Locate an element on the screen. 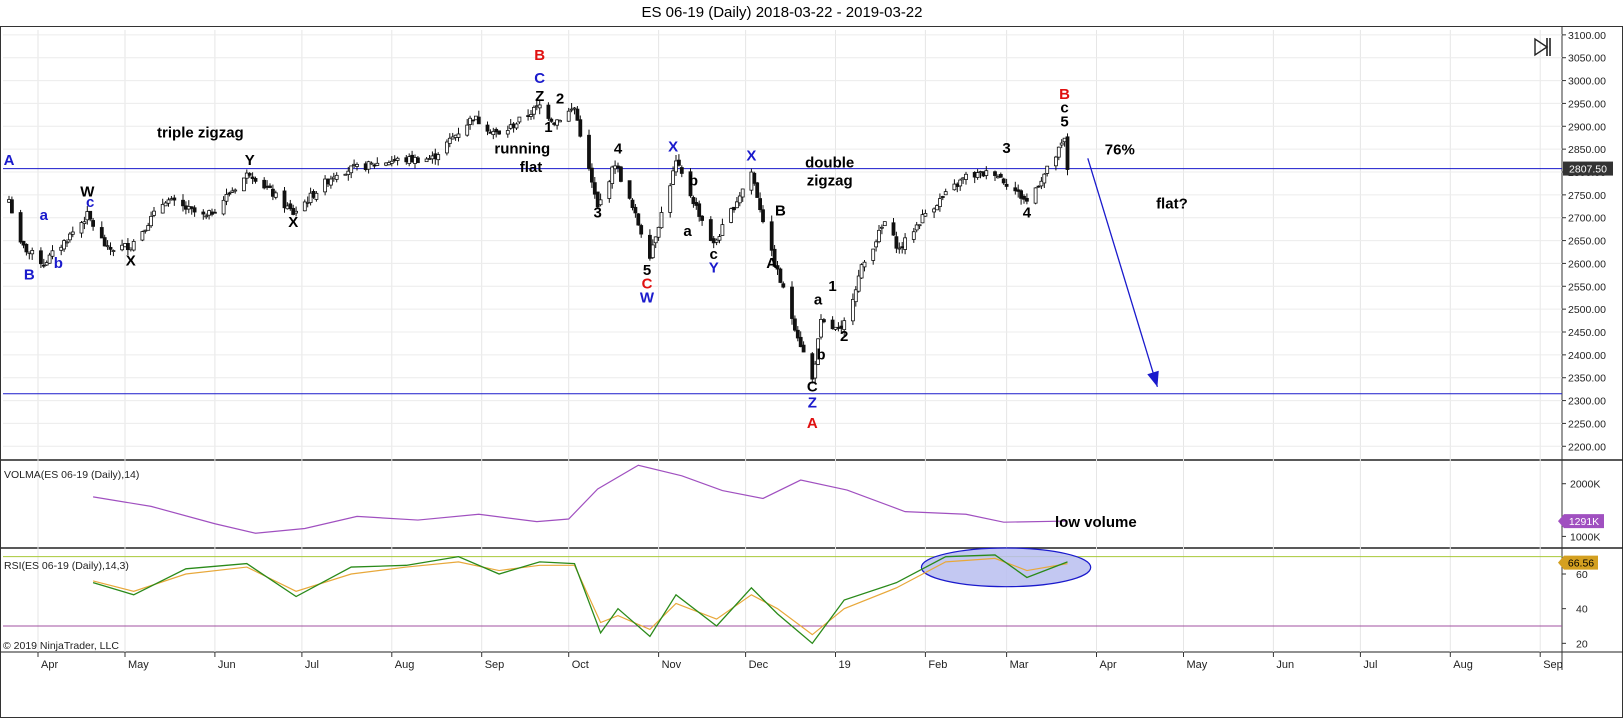 The image size is (1624, 719). wave-label: C is located at coordinates (539, 78).